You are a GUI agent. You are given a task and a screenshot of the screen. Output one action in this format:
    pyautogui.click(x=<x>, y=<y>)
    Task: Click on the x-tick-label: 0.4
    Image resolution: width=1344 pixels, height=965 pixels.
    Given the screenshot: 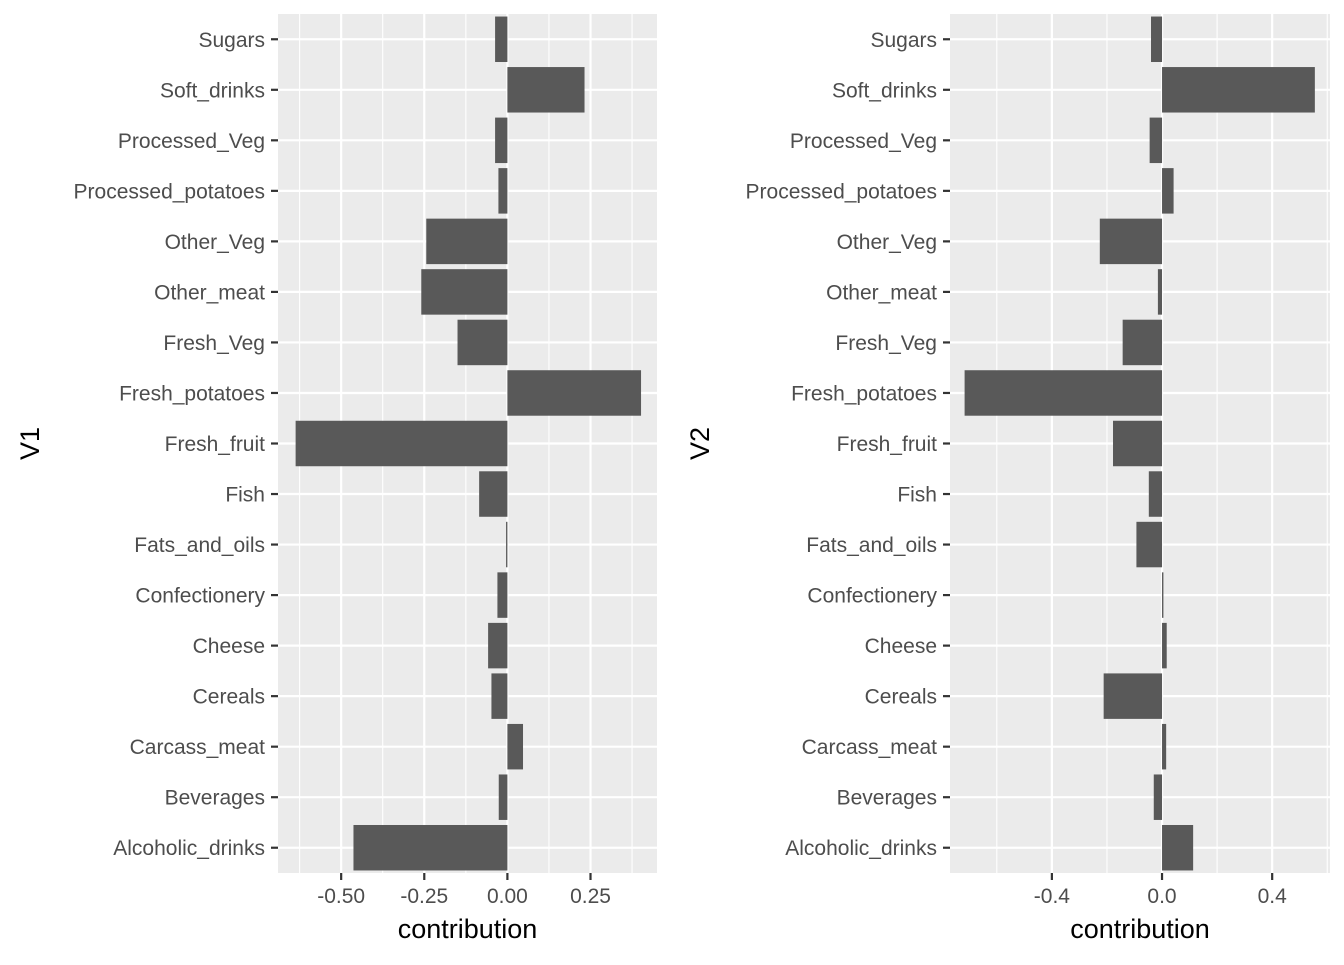 What is the action you would take?
    pyautogui.click(x=1273, y=896)
    